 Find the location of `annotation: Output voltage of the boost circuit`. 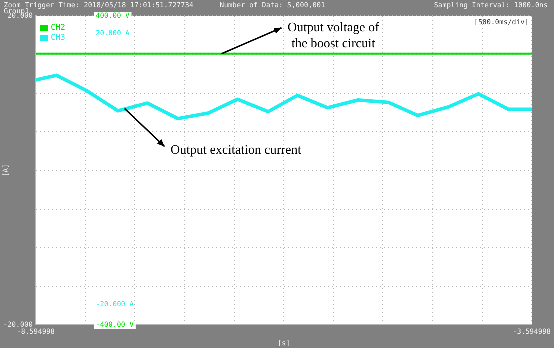

annotation: Output voltage of the boost circuit is located at coordinates (334, 34).